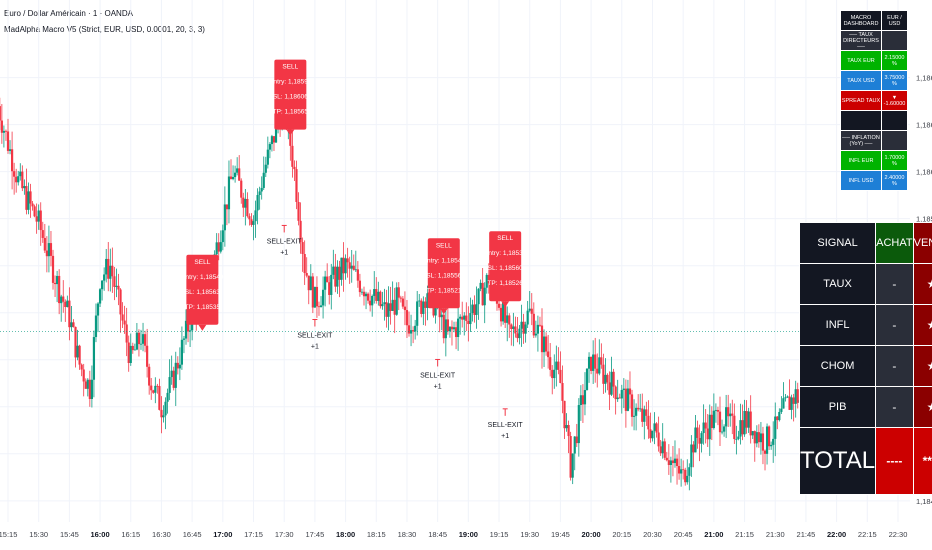 This screenshot has width=932, height=550. I want to click on trade-label-text: SELL, so click(290, 67).